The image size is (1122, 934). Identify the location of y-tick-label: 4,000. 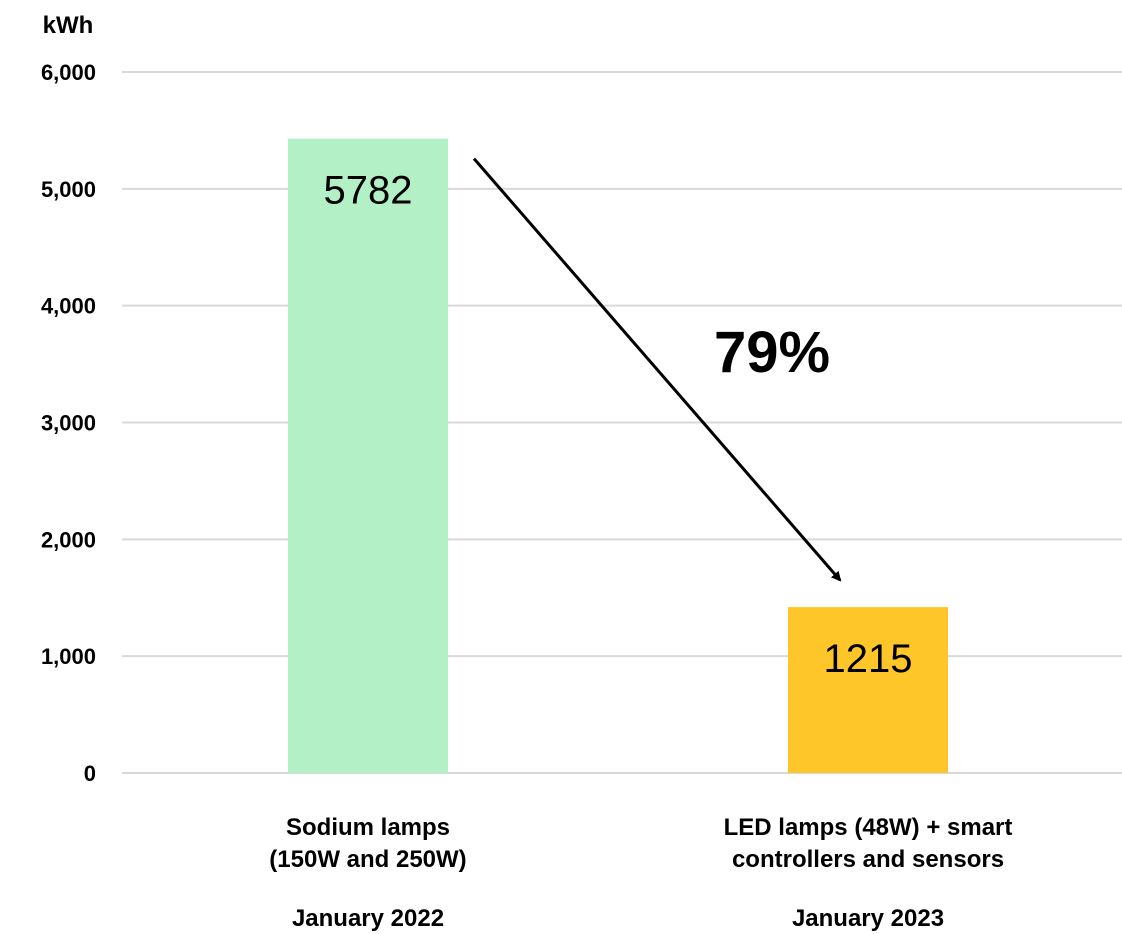
(68, 306).